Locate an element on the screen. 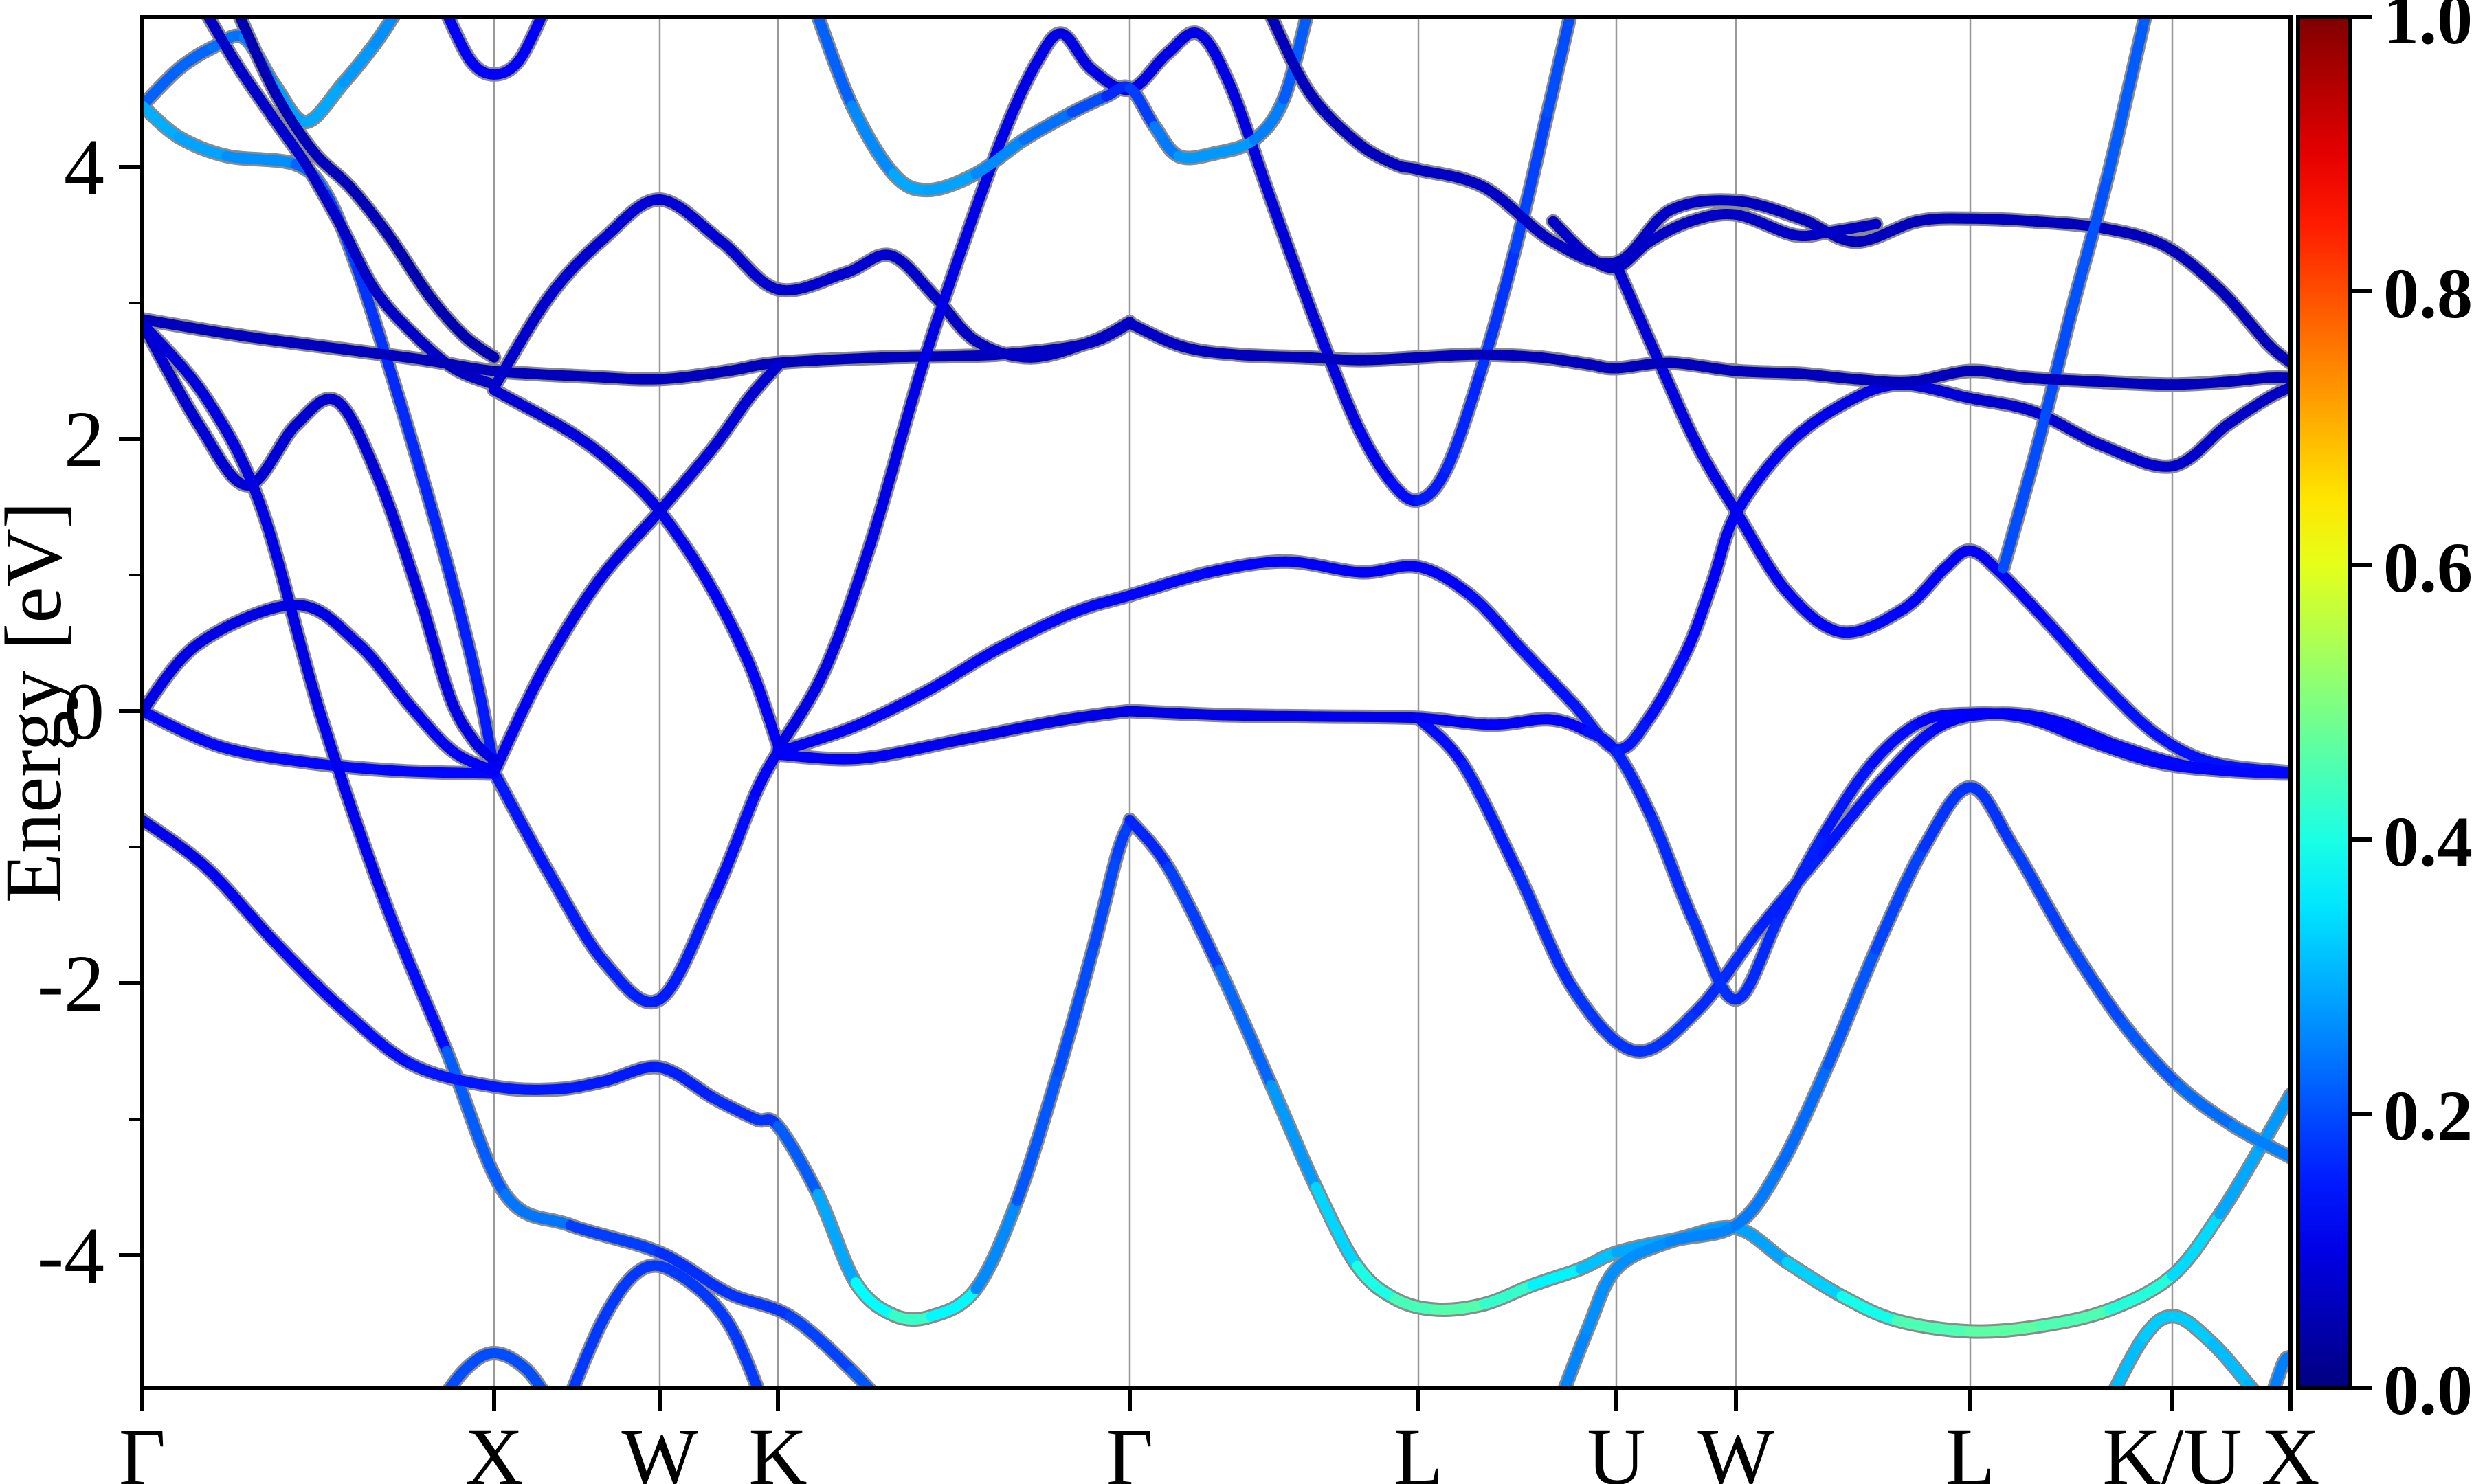 This screenshot has height=1484, width=2474. band-vb-hump is located at coordinates (321, 688).